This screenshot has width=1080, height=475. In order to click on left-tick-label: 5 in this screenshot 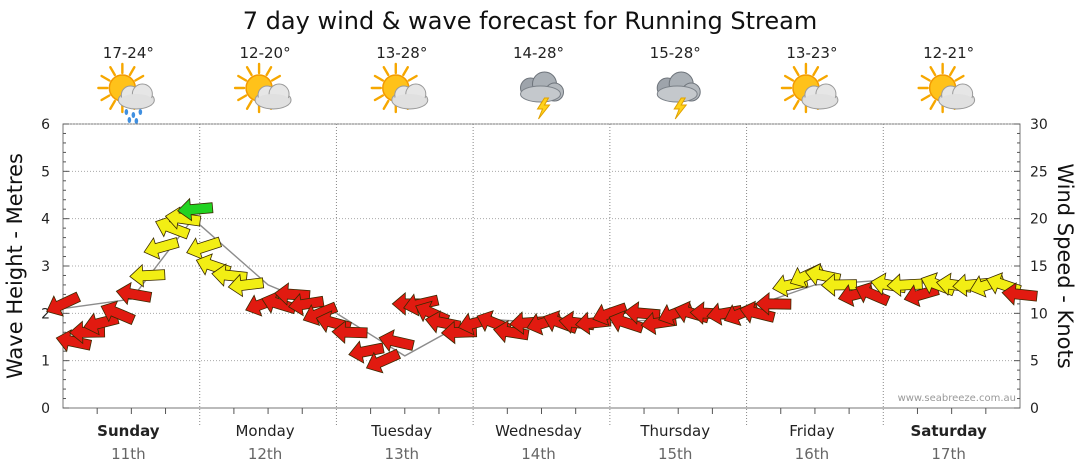, I will do `click(45, 172)`.